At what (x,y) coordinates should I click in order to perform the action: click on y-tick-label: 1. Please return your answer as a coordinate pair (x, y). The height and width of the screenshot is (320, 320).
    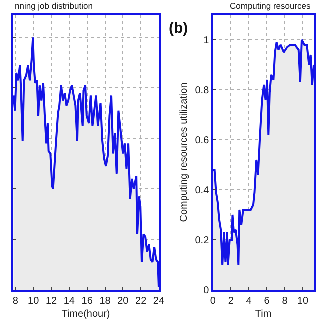
    Looking at the image, I should click on (207, 41).